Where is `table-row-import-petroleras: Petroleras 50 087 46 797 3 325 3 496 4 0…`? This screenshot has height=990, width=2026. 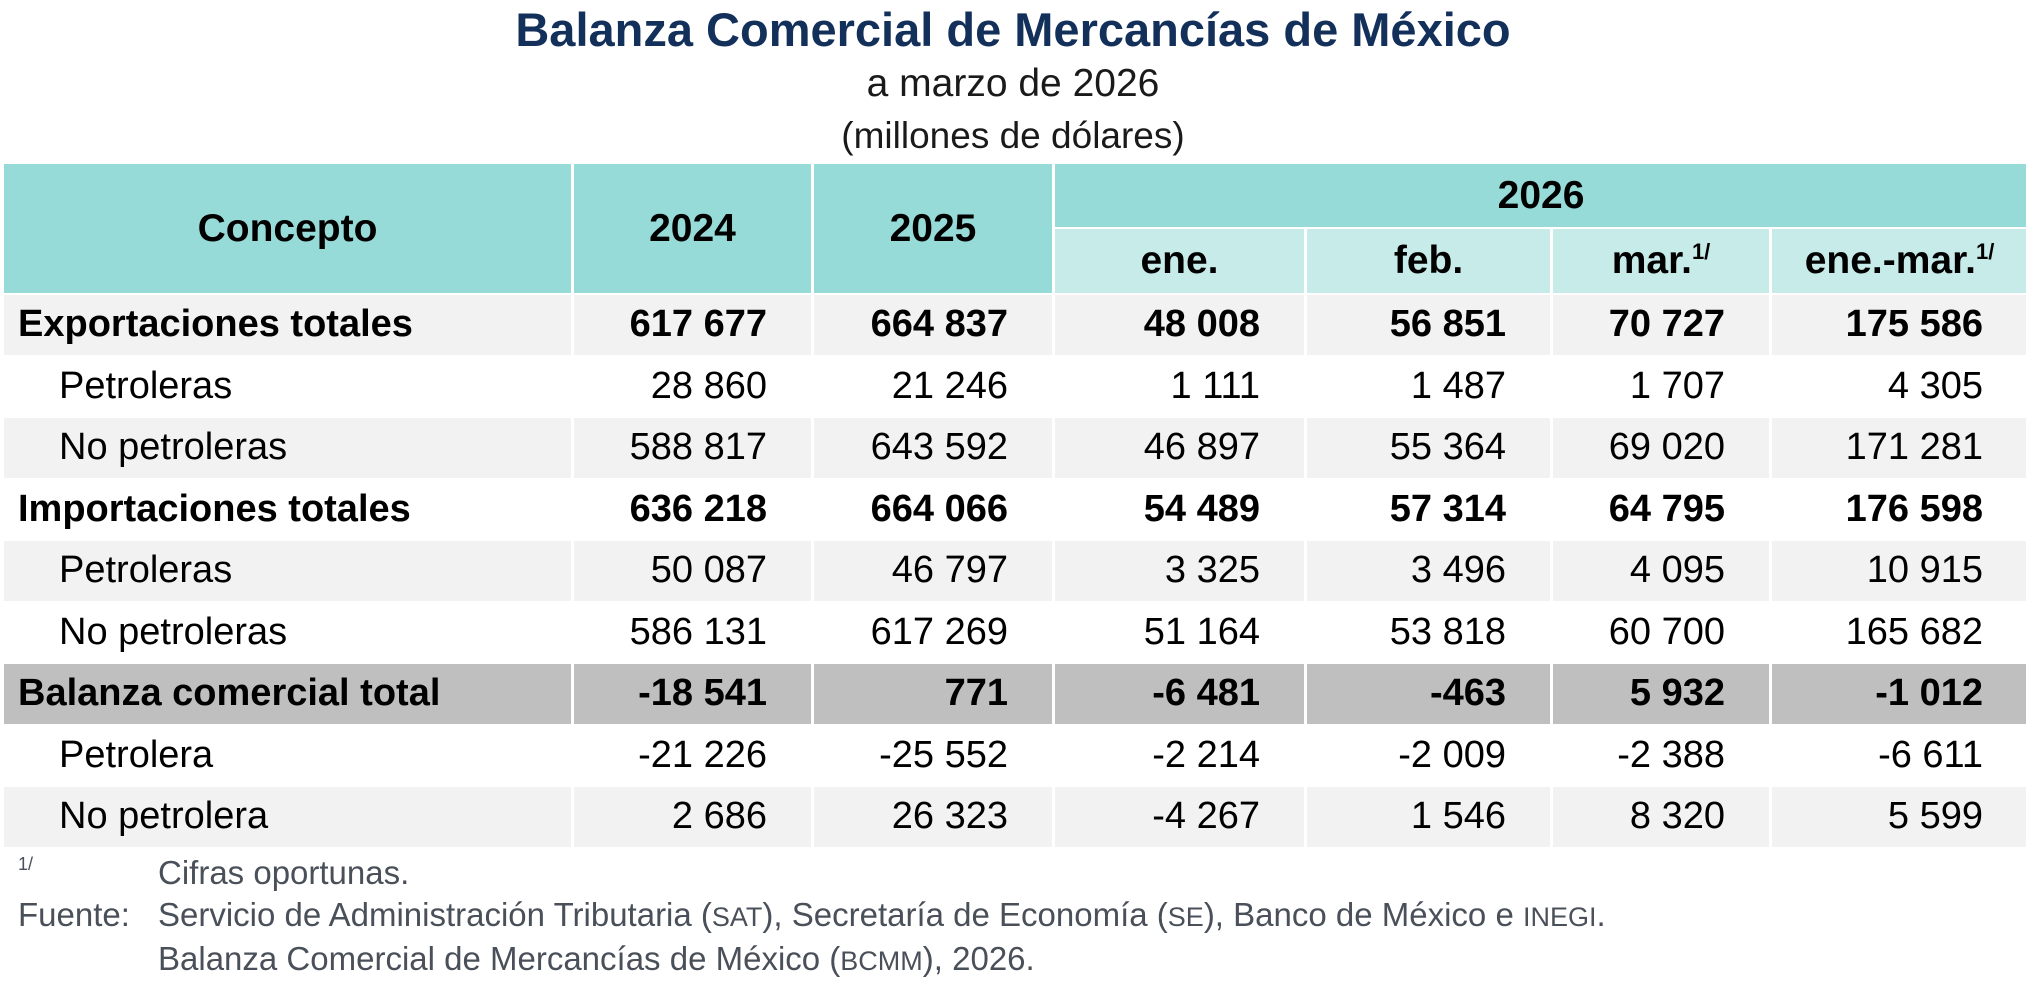
table-row-import-petroleras: Petroleras 50 087 46 797 3 325 3 496 4 0… is located at coordinates (1015, 571).